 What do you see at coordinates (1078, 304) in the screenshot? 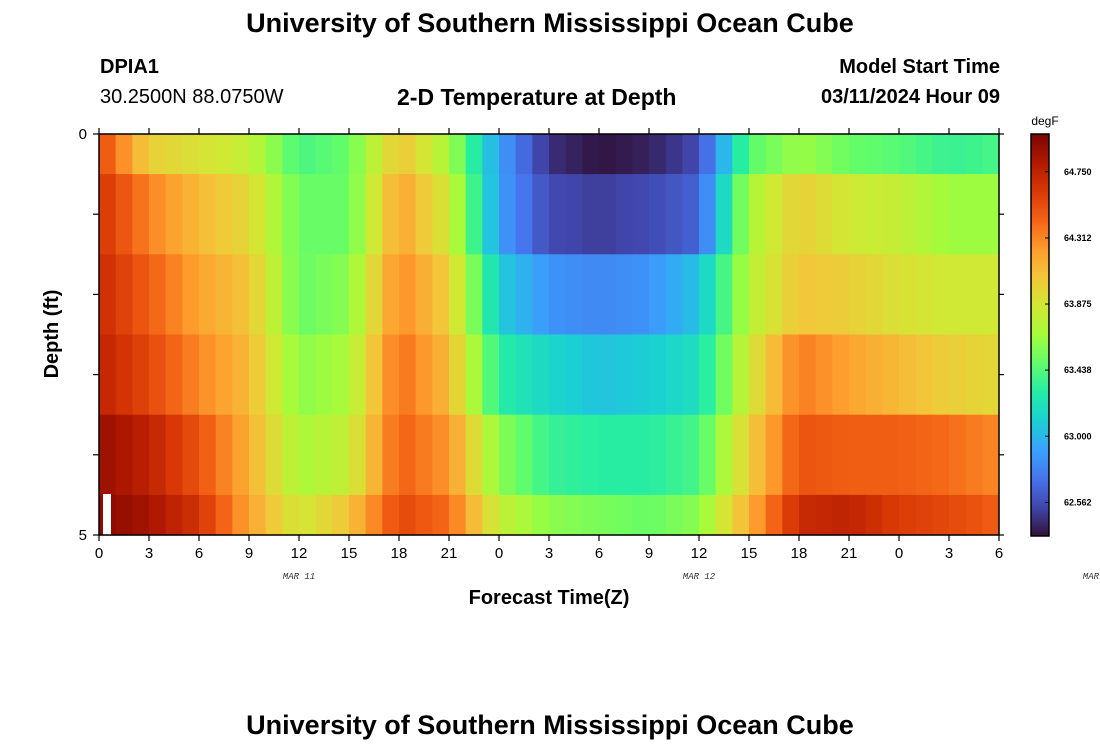
I see `colorbar-tick-label: 63.875` at bounding box center [1078, 304].